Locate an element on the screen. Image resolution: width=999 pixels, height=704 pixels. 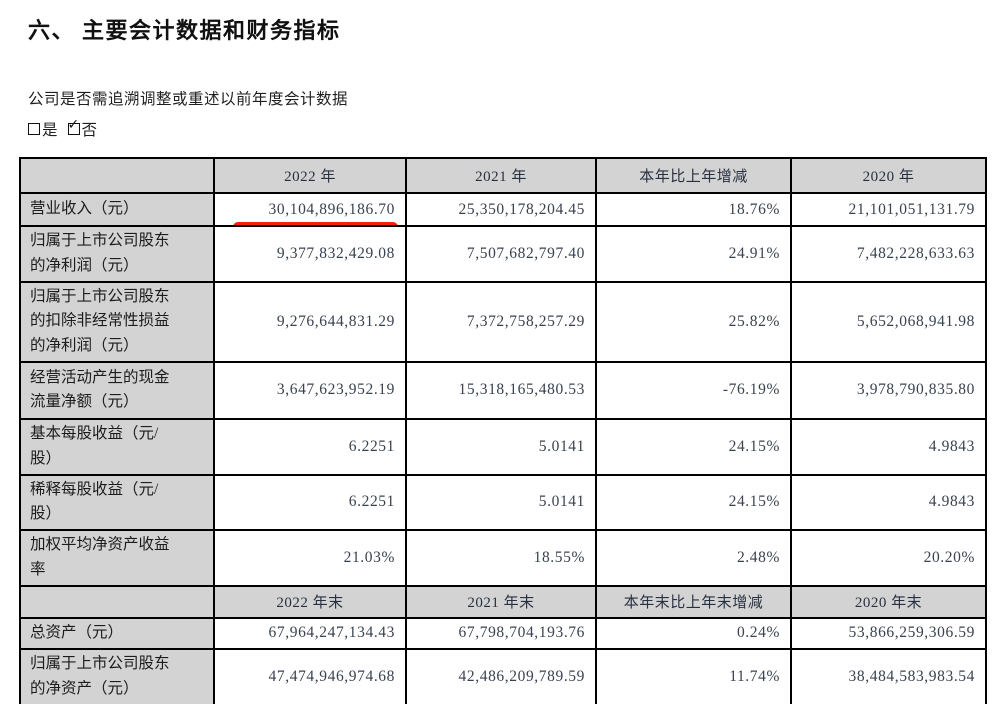
cell-value: 18.76% is located at coordinates (693, 209).